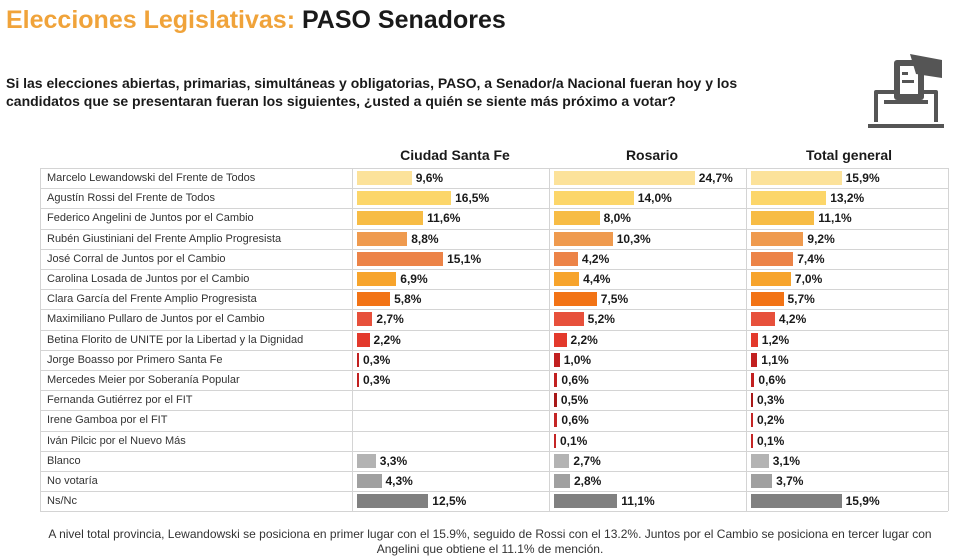  I want to click on data-label: 7,4%, so click(811, 259).